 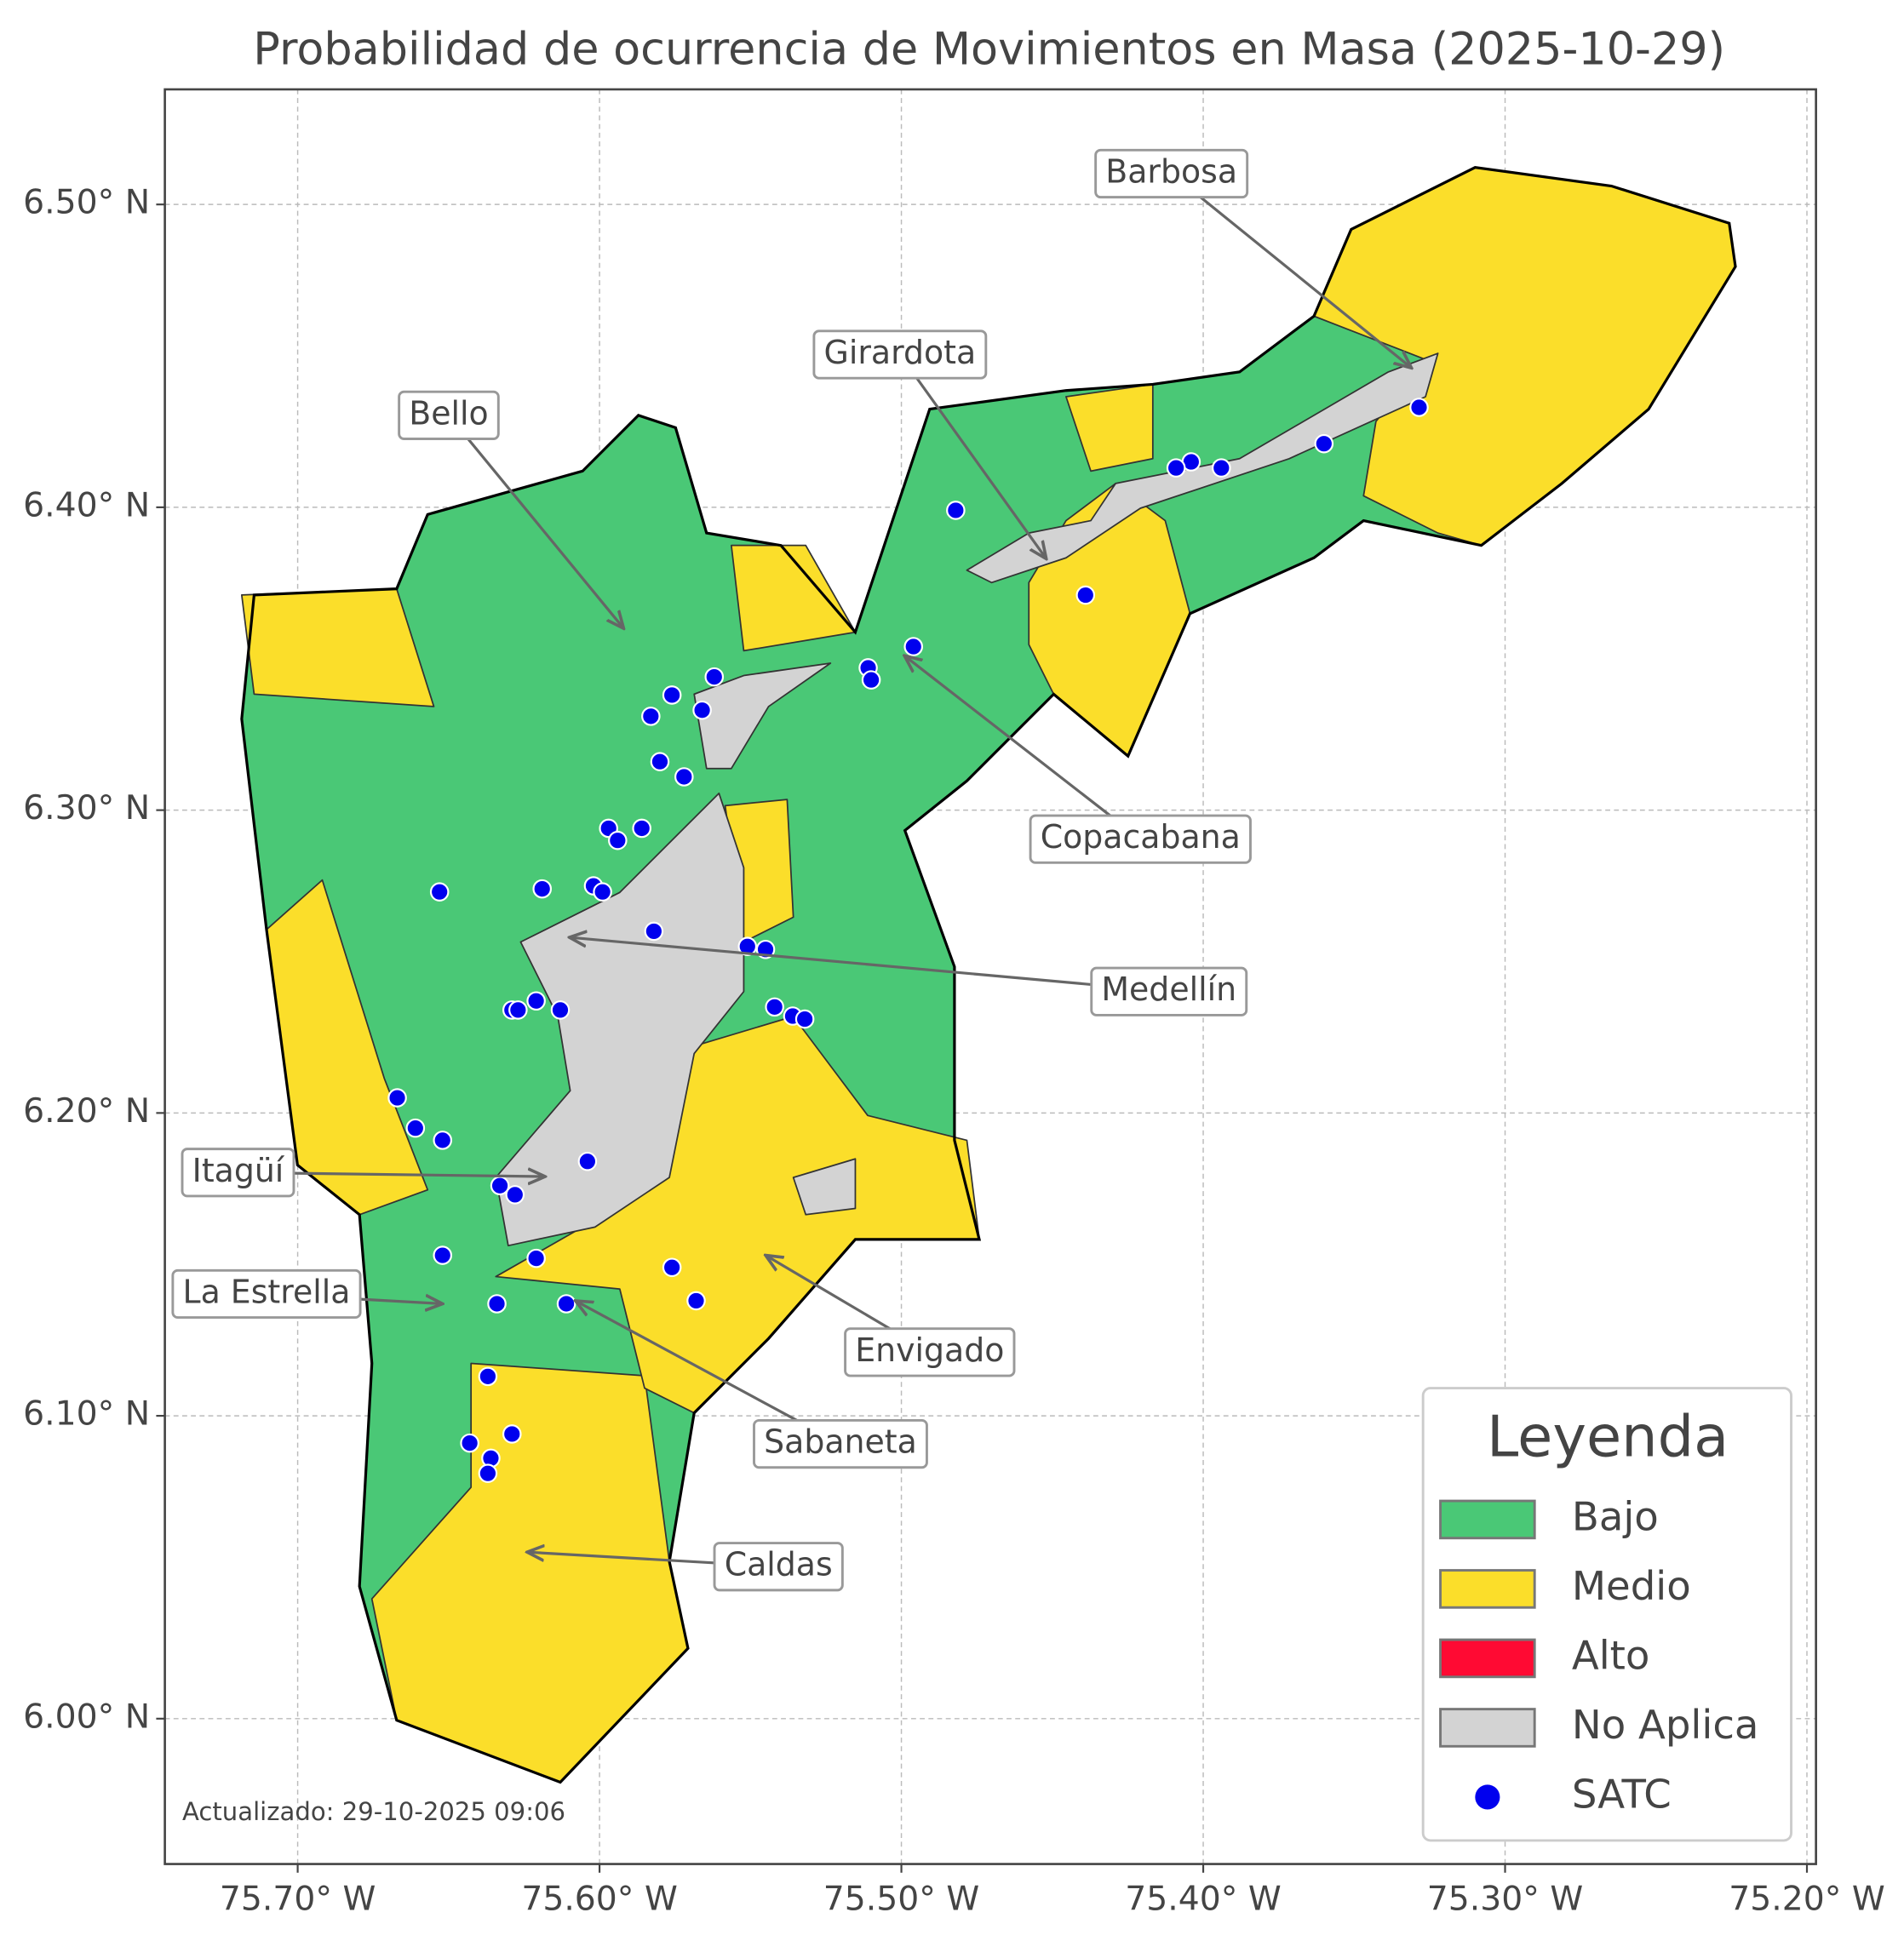 What do you see at coordinates (1203, 1900) in the screenshot?
I see `x-tick-label: 75.40° W` at bounding box center [1203, 1900].